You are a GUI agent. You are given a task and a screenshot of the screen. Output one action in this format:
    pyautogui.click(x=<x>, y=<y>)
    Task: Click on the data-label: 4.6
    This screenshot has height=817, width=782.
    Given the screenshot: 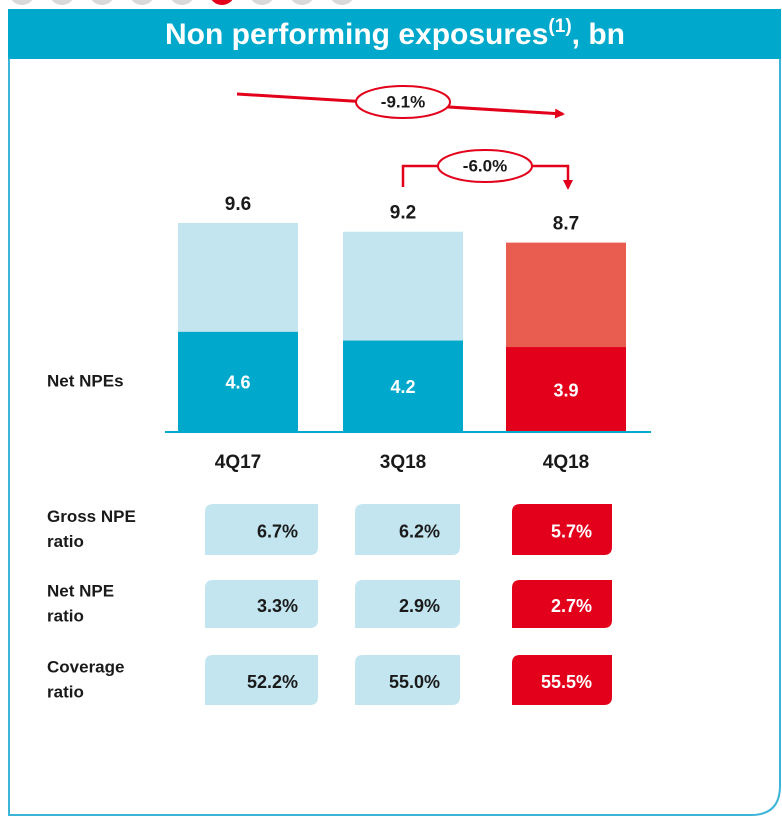 What is the action you would take?
    pyautogui.click(x=237, y=383)
    